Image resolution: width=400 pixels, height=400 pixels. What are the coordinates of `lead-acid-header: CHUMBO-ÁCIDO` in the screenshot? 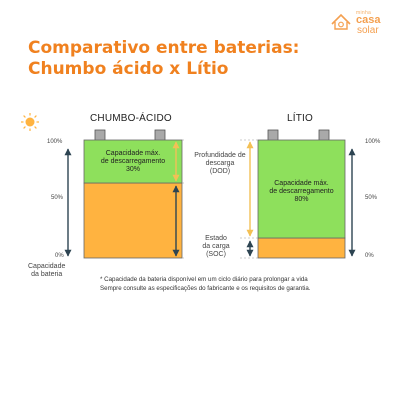 It's located at (131, 118).